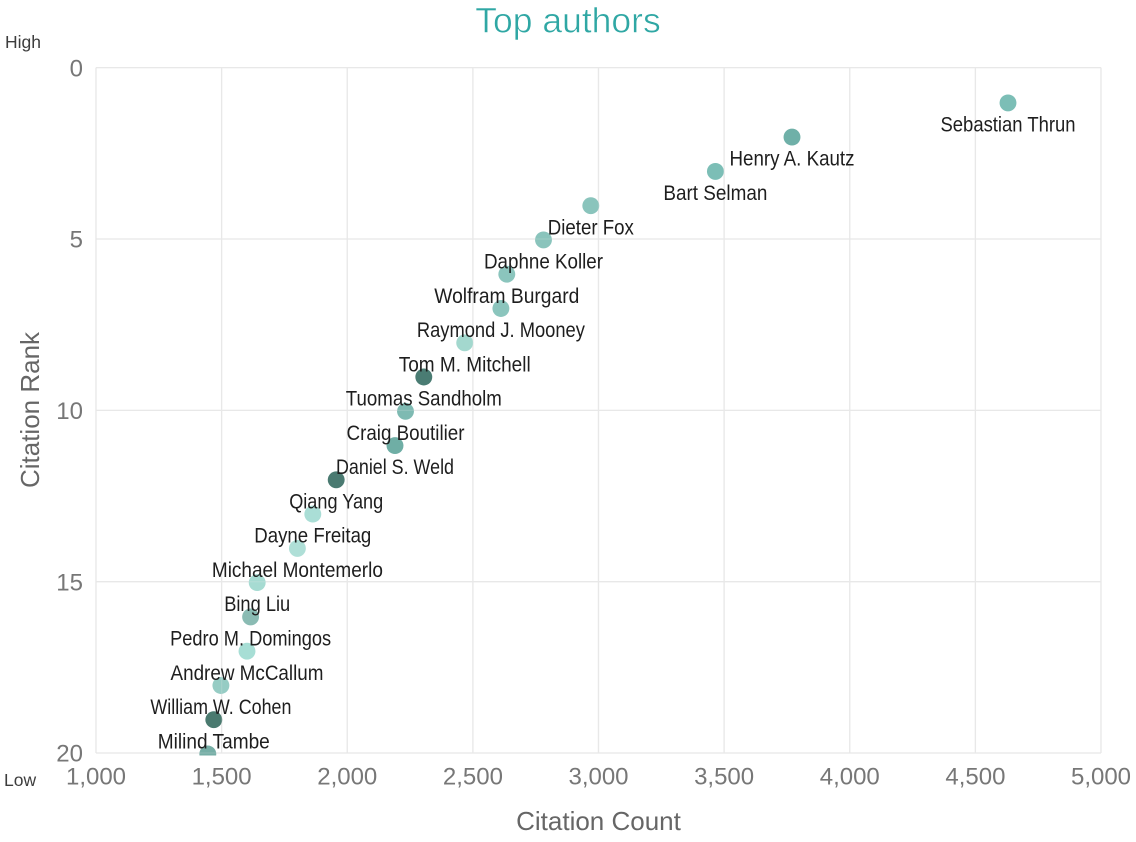 The height and width of the screenshot is (842, 1136). Describe the element at coordinates (1101, 777) in the screenshot. I see `svg-text: 5,000` at that location.